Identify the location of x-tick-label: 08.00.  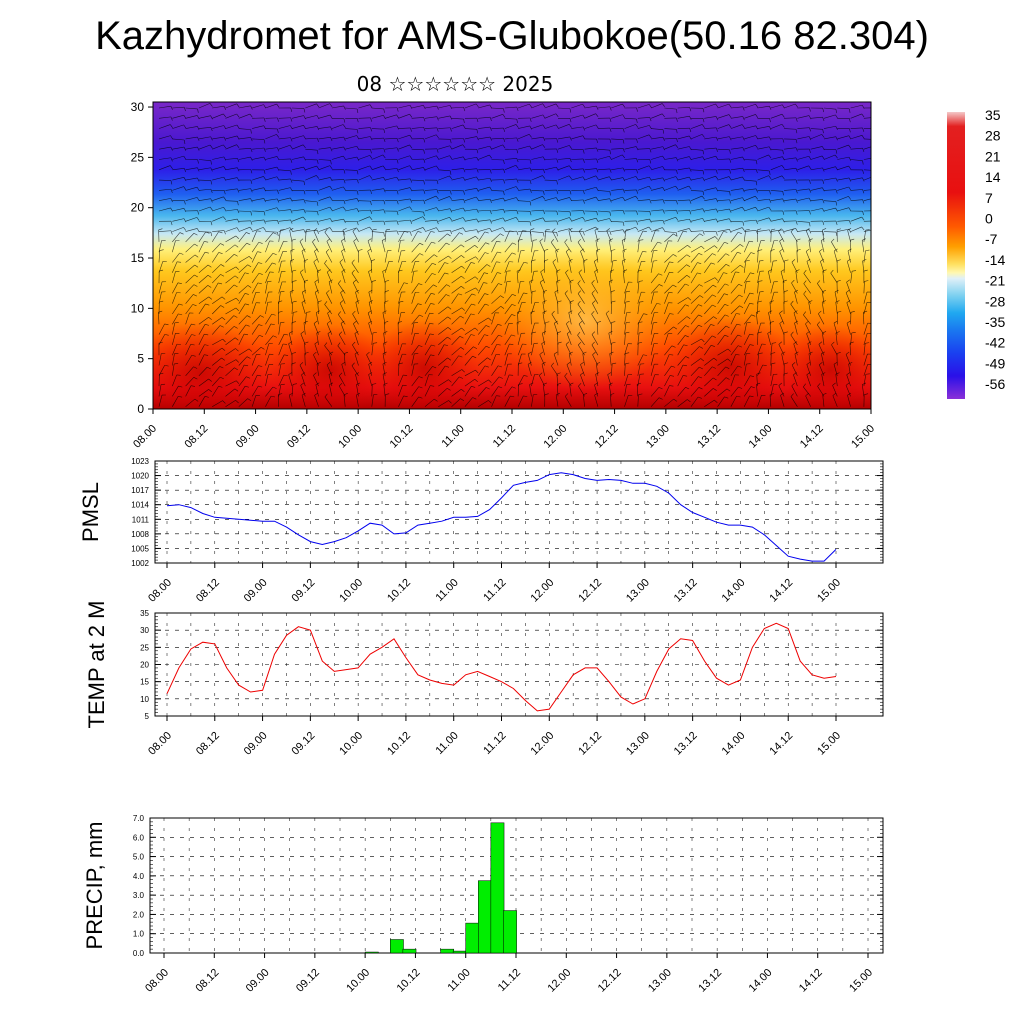
(160, 744).